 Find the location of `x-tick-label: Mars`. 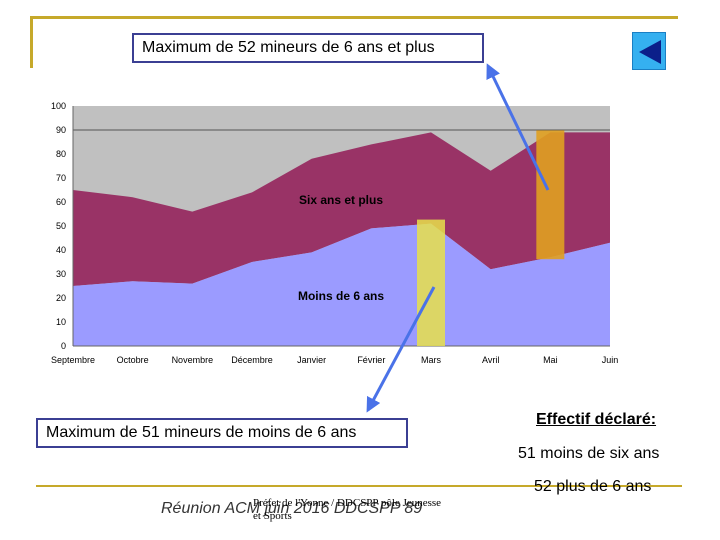

x-tick-label: Mars is located at coordinates (431, 360).